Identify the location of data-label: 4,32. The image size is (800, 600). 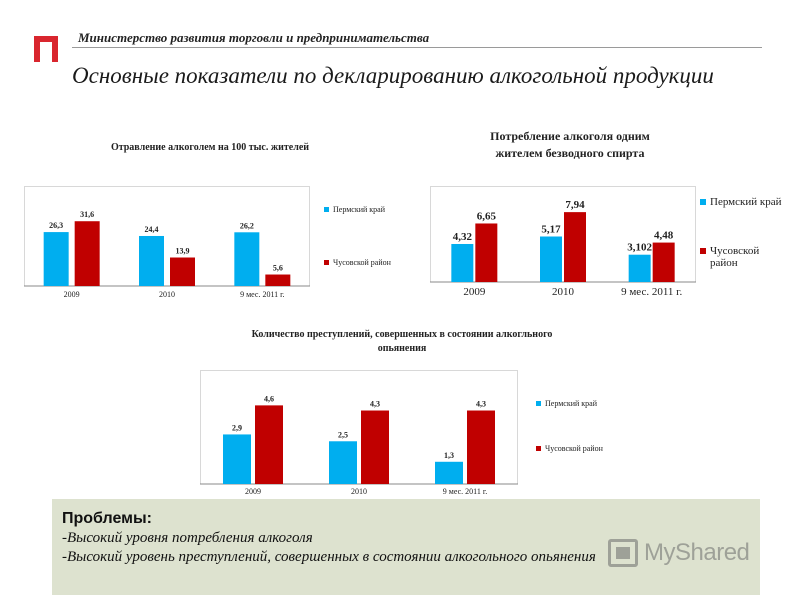
(463, 237).